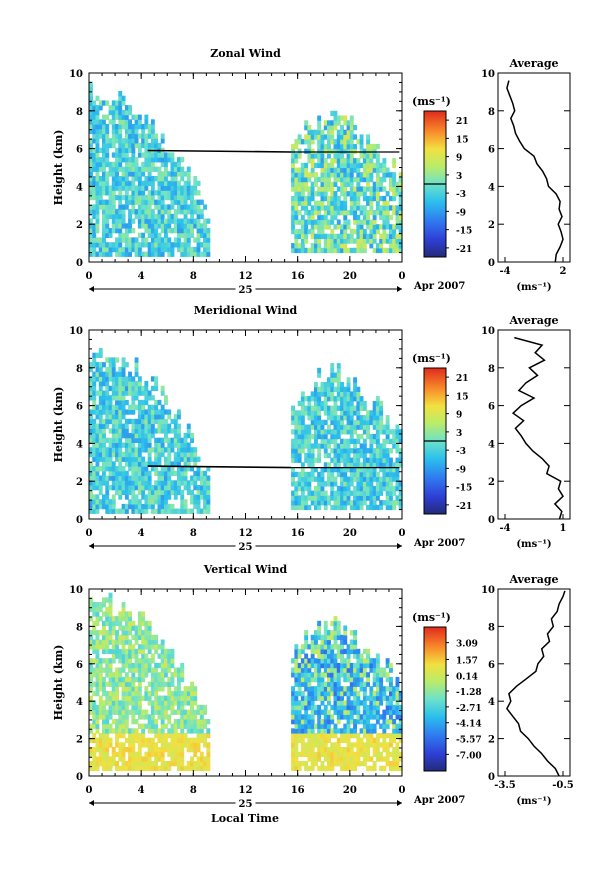 This screenshot has width=616, height=873. What do you see at coordinates (246, 533) in the screenshot?
I see `x-tick-label: 12` at bounding box center [246, 533].